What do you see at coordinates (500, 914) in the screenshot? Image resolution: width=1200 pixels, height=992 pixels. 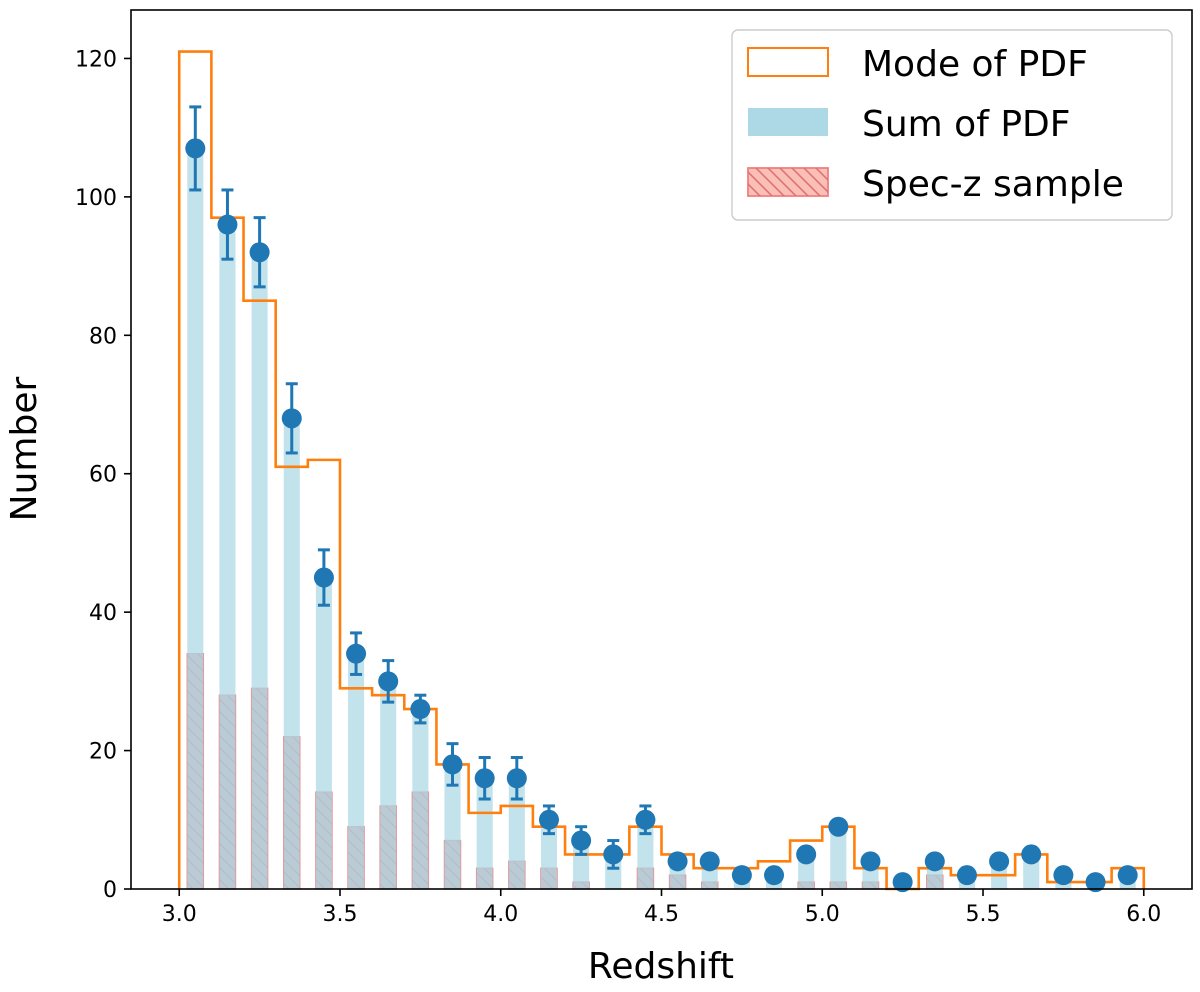 I see `x-tick-label: 4.0` at bounding box center [500, 914].